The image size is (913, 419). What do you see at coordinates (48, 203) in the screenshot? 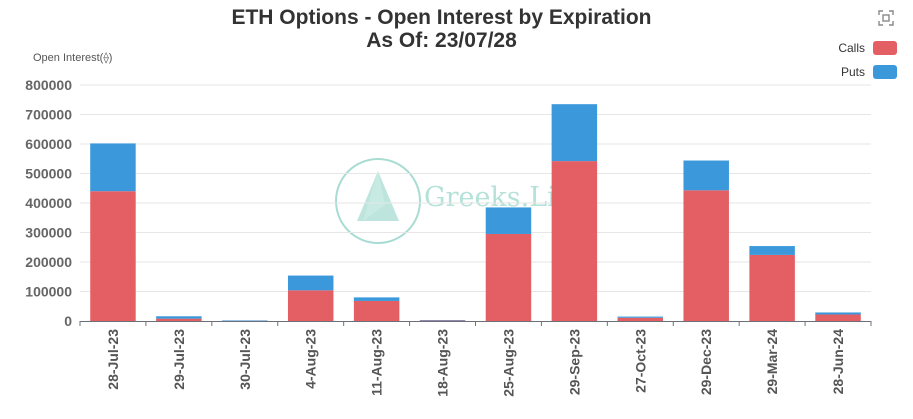
I see `y-tick-label: 400000` at bounding box center [48, 203].